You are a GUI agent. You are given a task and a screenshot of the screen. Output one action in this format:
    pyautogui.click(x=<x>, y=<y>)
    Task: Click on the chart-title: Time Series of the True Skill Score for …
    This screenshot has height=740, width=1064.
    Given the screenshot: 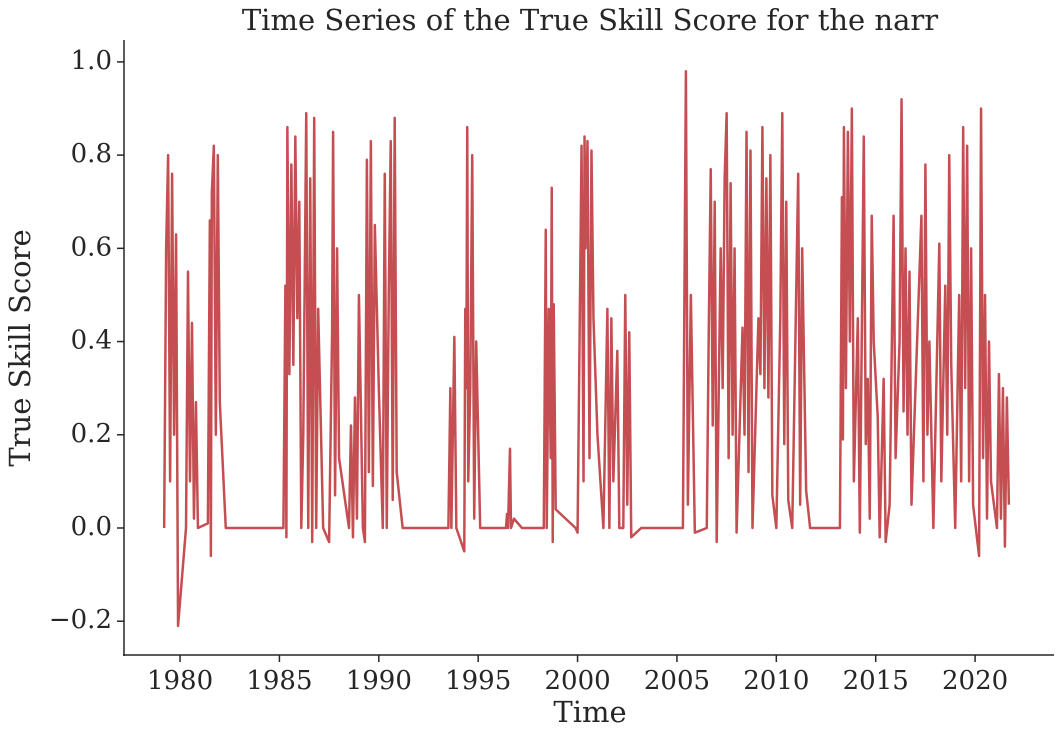 What is the action you would take?
    pyautogui.click(x=590, y=20)
    